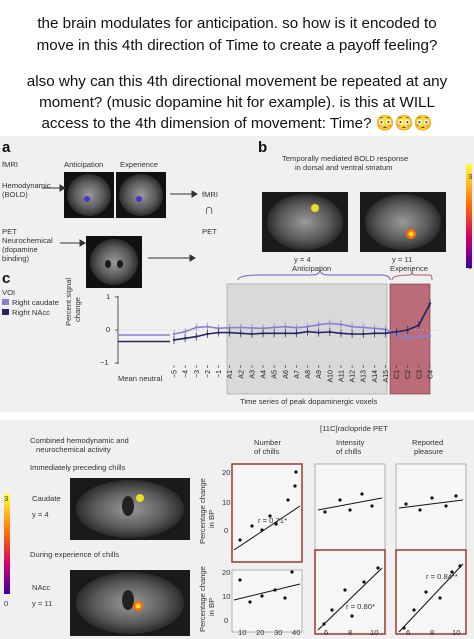  What do you see at coordinates (297, 374) in the screenshot?
I see `x-tick-label: A7` at bounding box center [297, 374].